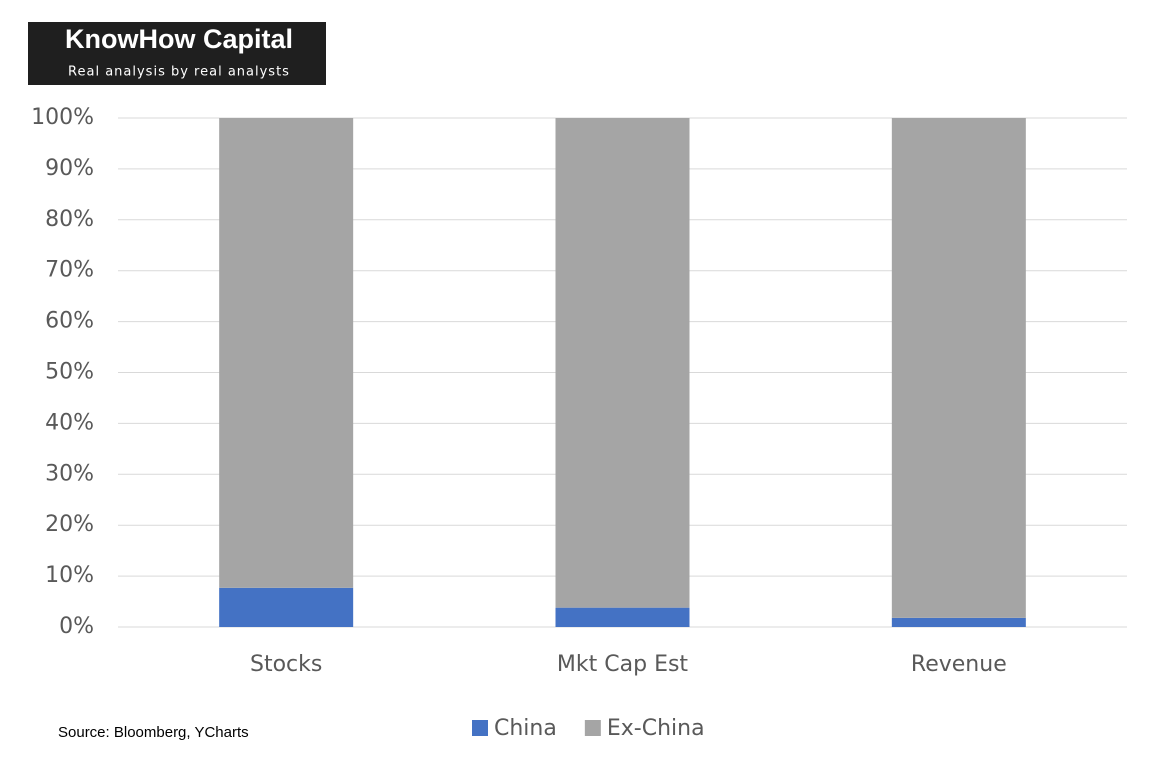 Image resolution: width=1152 pixels, height=770 pixels. I want to click on x-tick-label: Revenue, so click(959, 664).